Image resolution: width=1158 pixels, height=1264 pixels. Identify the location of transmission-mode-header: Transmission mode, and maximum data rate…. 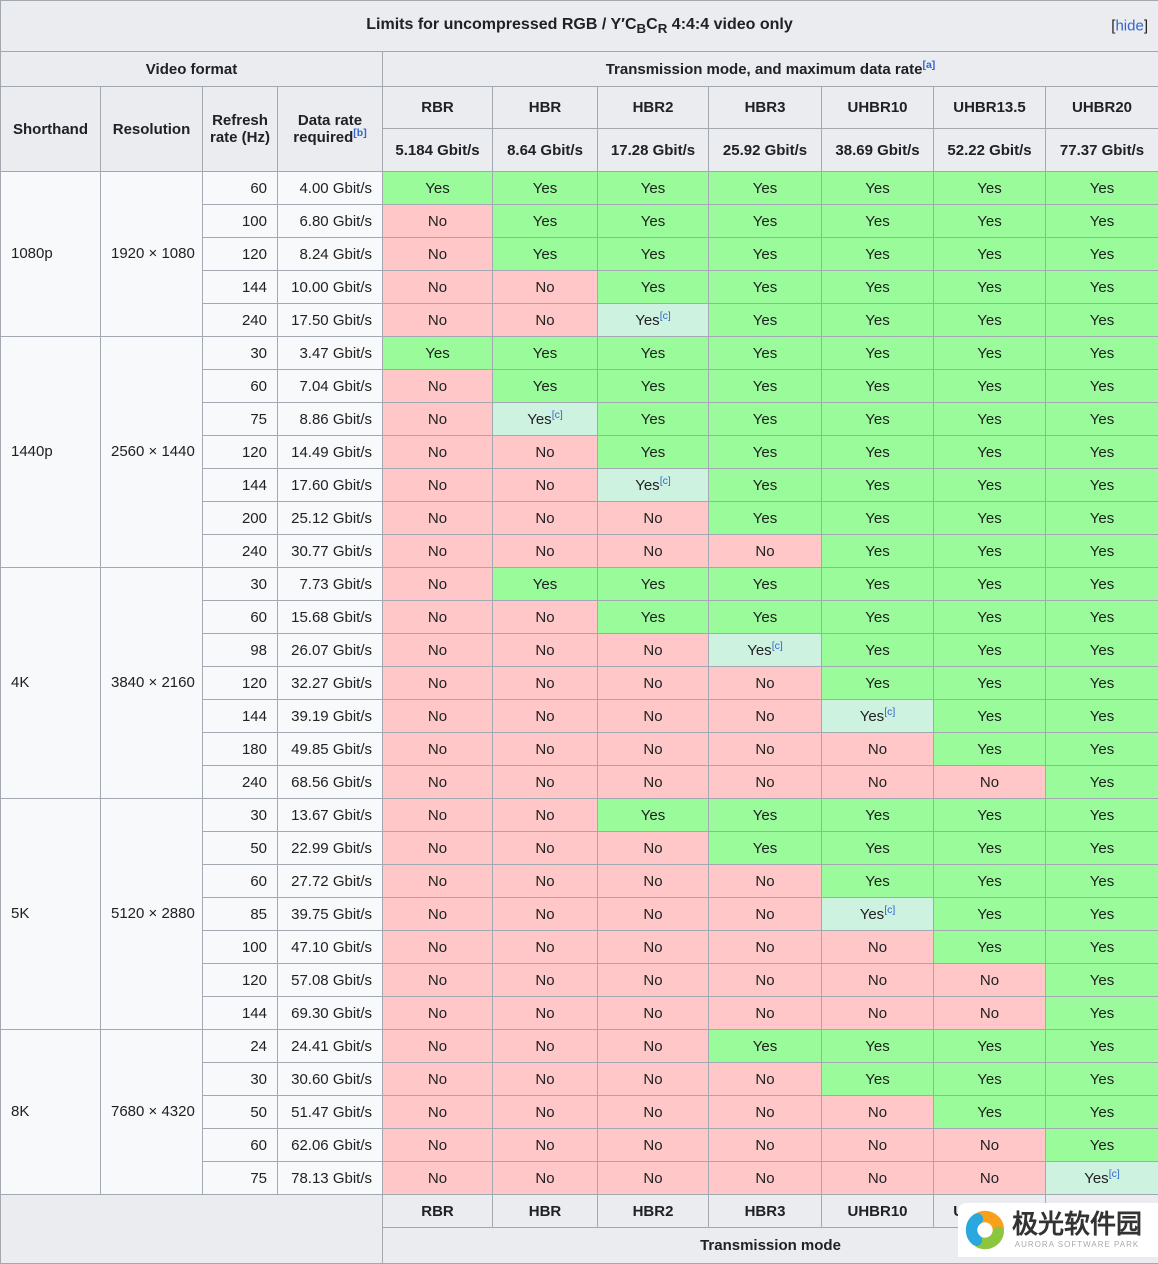
(770, 69).